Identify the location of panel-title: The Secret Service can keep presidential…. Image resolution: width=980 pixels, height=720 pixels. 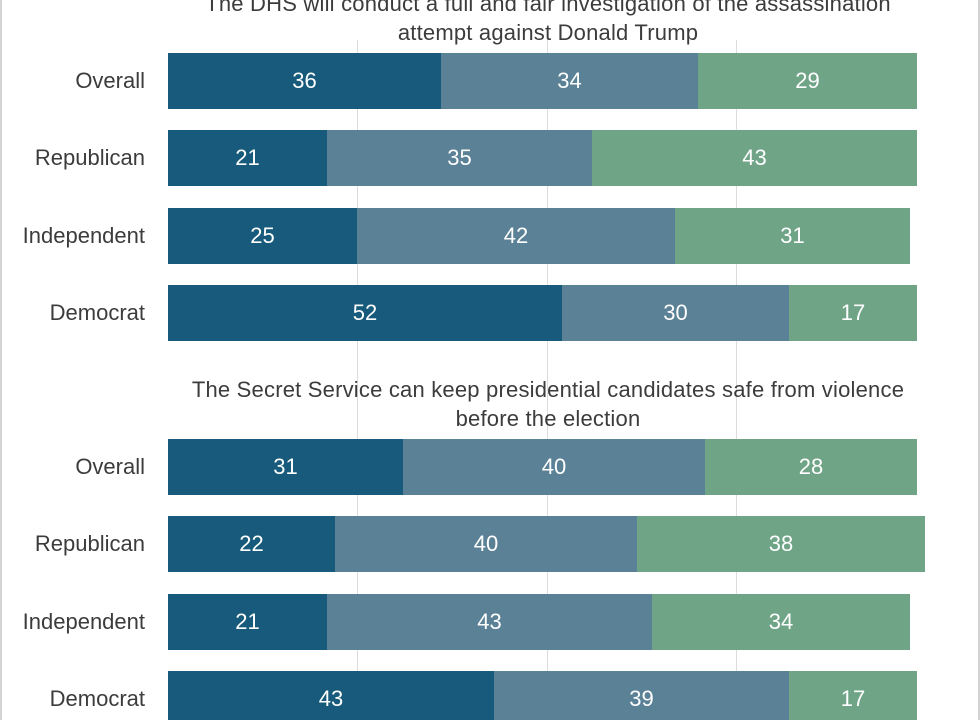
(548, 404).